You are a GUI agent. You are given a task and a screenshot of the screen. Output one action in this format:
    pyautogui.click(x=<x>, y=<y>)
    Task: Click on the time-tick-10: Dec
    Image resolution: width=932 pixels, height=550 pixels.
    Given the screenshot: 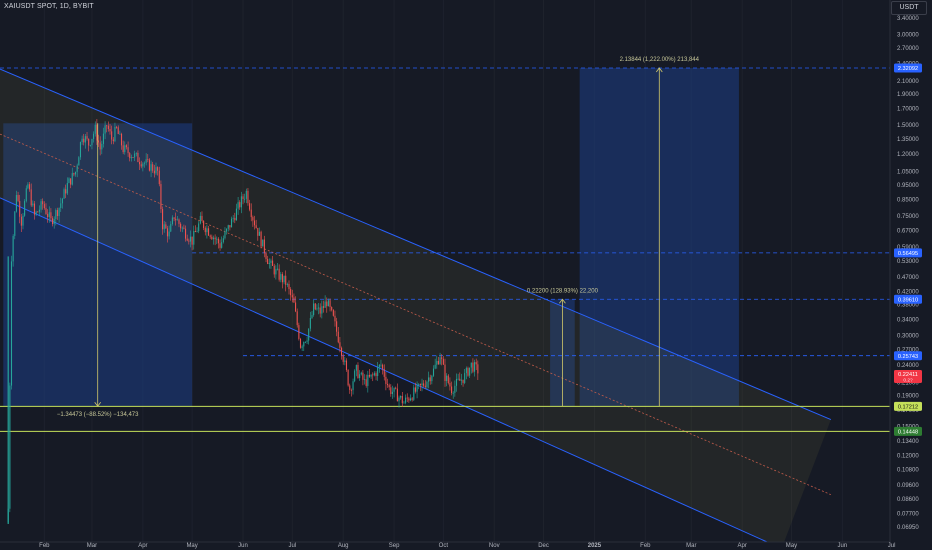 What is the action you would take?
    pyautogui.click(x=543, y=546)
    